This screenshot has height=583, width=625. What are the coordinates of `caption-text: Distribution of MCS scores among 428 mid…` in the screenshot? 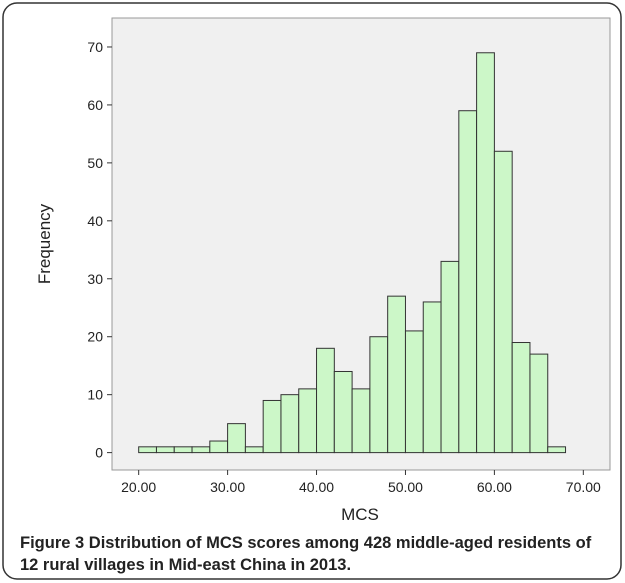 It's located at (306, 554).